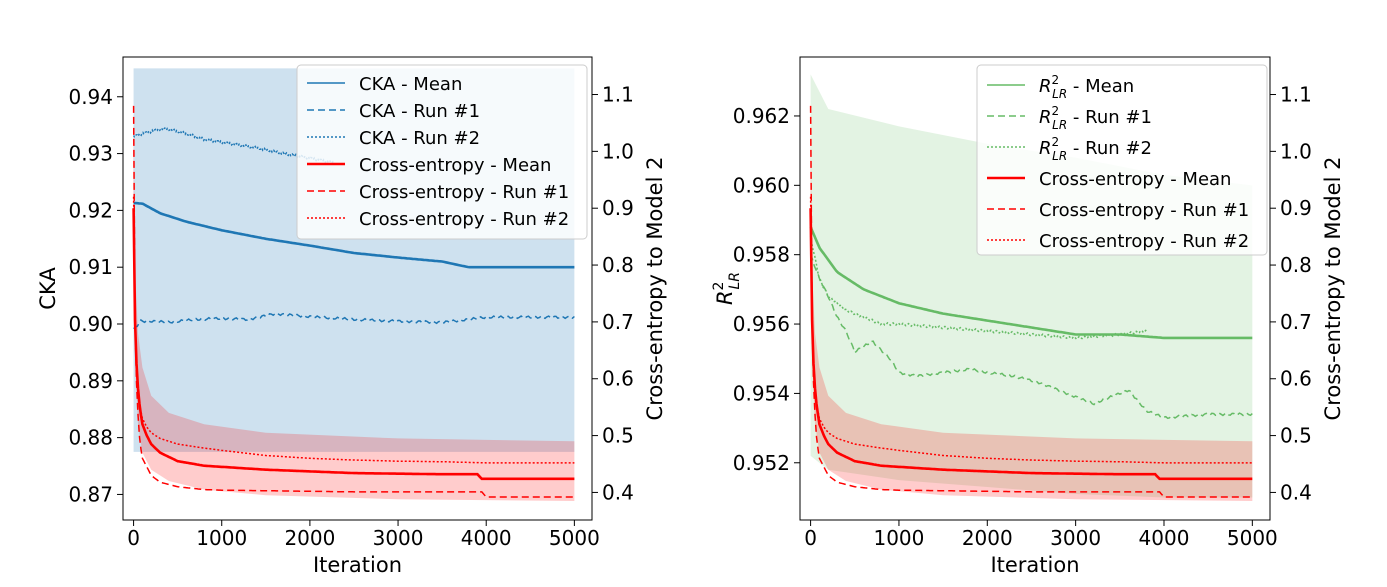 The height and width of the screenshot is (587, 1387). Describe the element at coordinates (90, 324) in the screenshot. I see `y-tick-label-left: 0.90` at that location.